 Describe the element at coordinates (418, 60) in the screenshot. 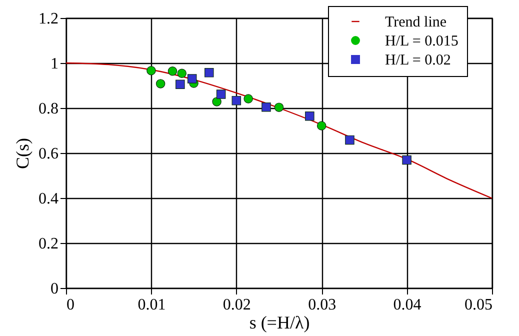

I see `legend-label: H/L = 0.02` at that location.